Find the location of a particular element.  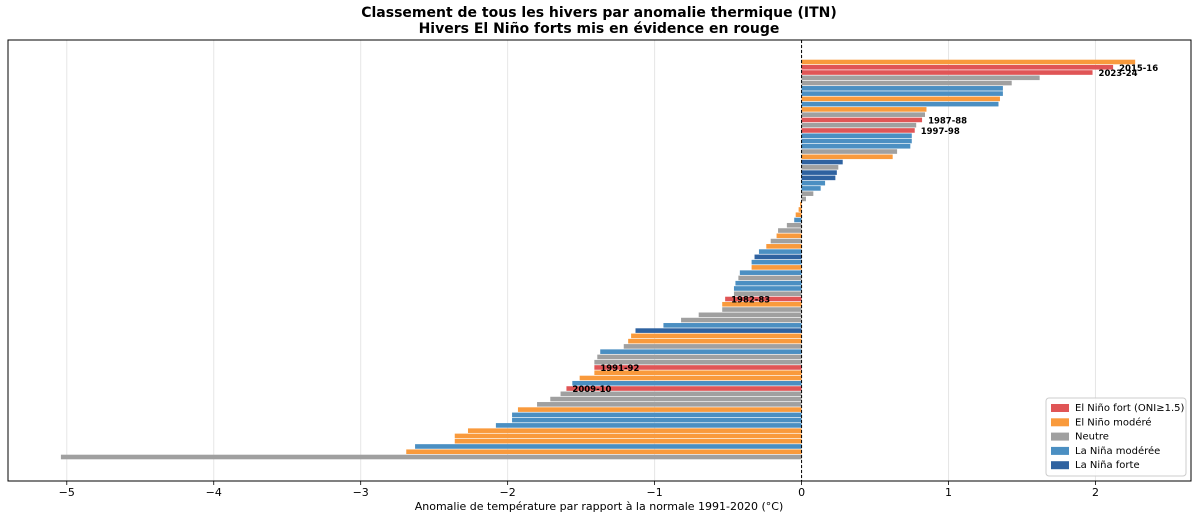

x-tick-label: 0 is located at coordinates (801, 492).